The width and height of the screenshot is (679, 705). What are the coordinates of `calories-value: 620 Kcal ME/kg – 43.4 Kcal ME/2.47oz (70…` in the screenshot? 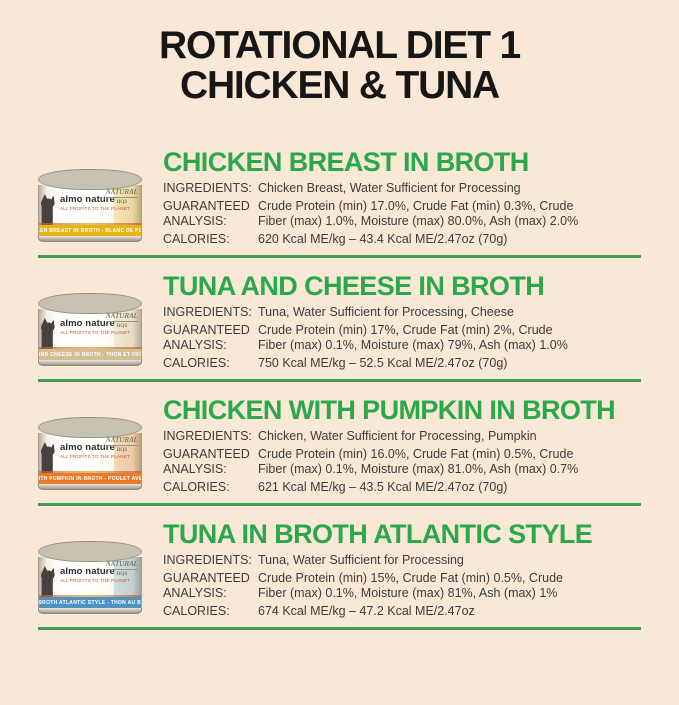 It's located at (383, 239).